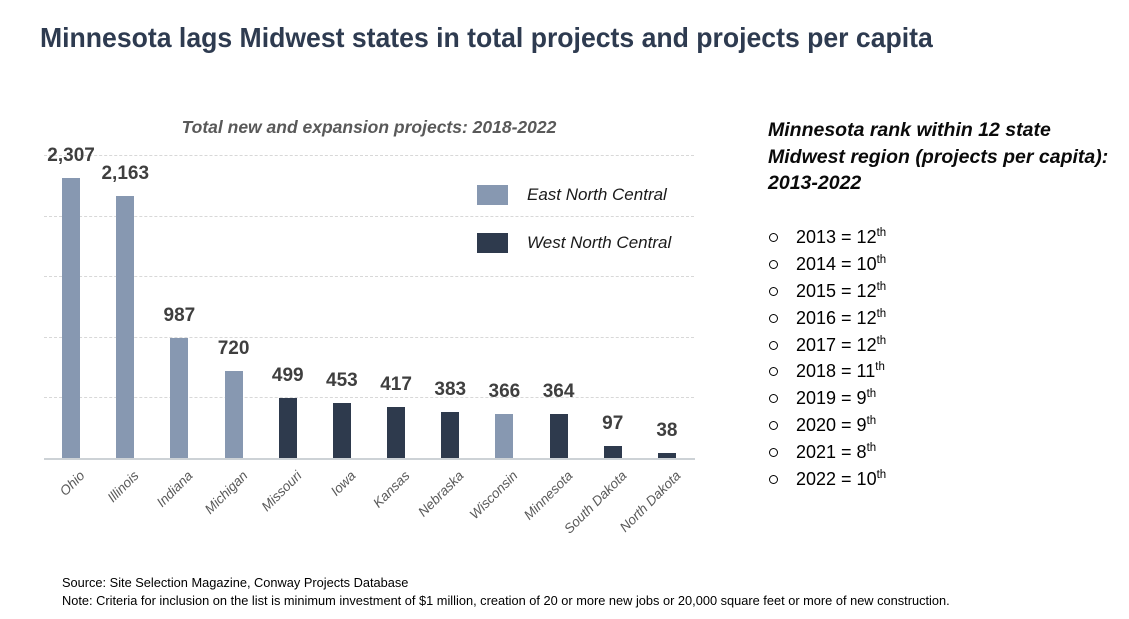  What do you see at coordinates (287, 375) in the screenshot?
I see `bar-value-label-missouri: 499` at bounding box center [287, 375].